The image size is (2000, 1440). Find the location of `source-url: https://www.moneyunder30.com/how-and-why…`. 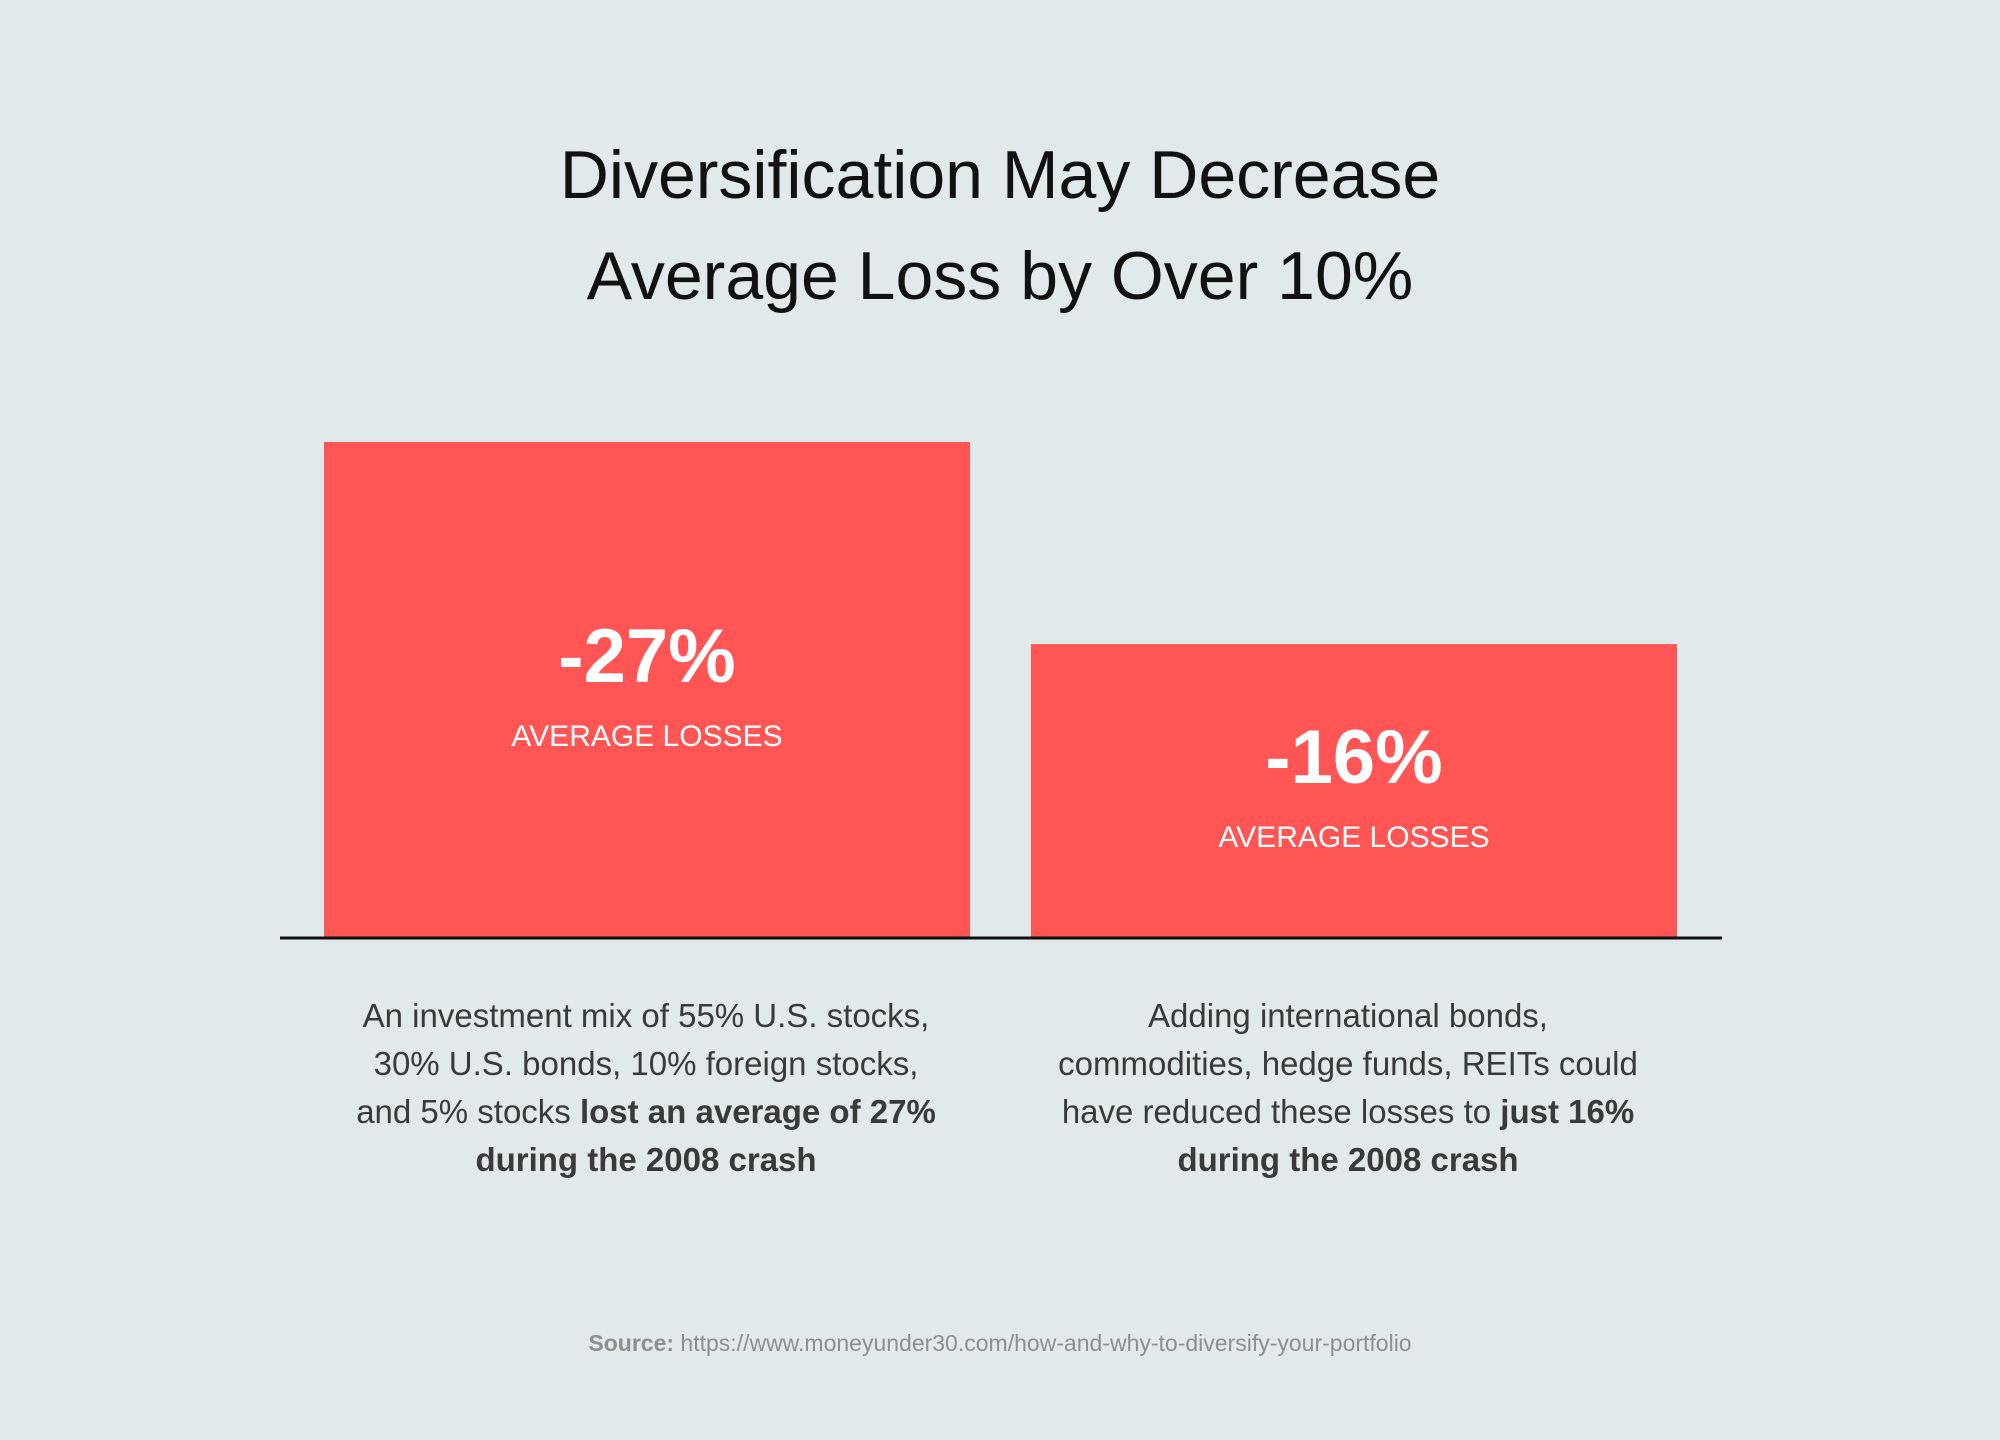

source-url: https://www.moneyunder30.com/how-and-why… is located at coordinates (1043, 1343).